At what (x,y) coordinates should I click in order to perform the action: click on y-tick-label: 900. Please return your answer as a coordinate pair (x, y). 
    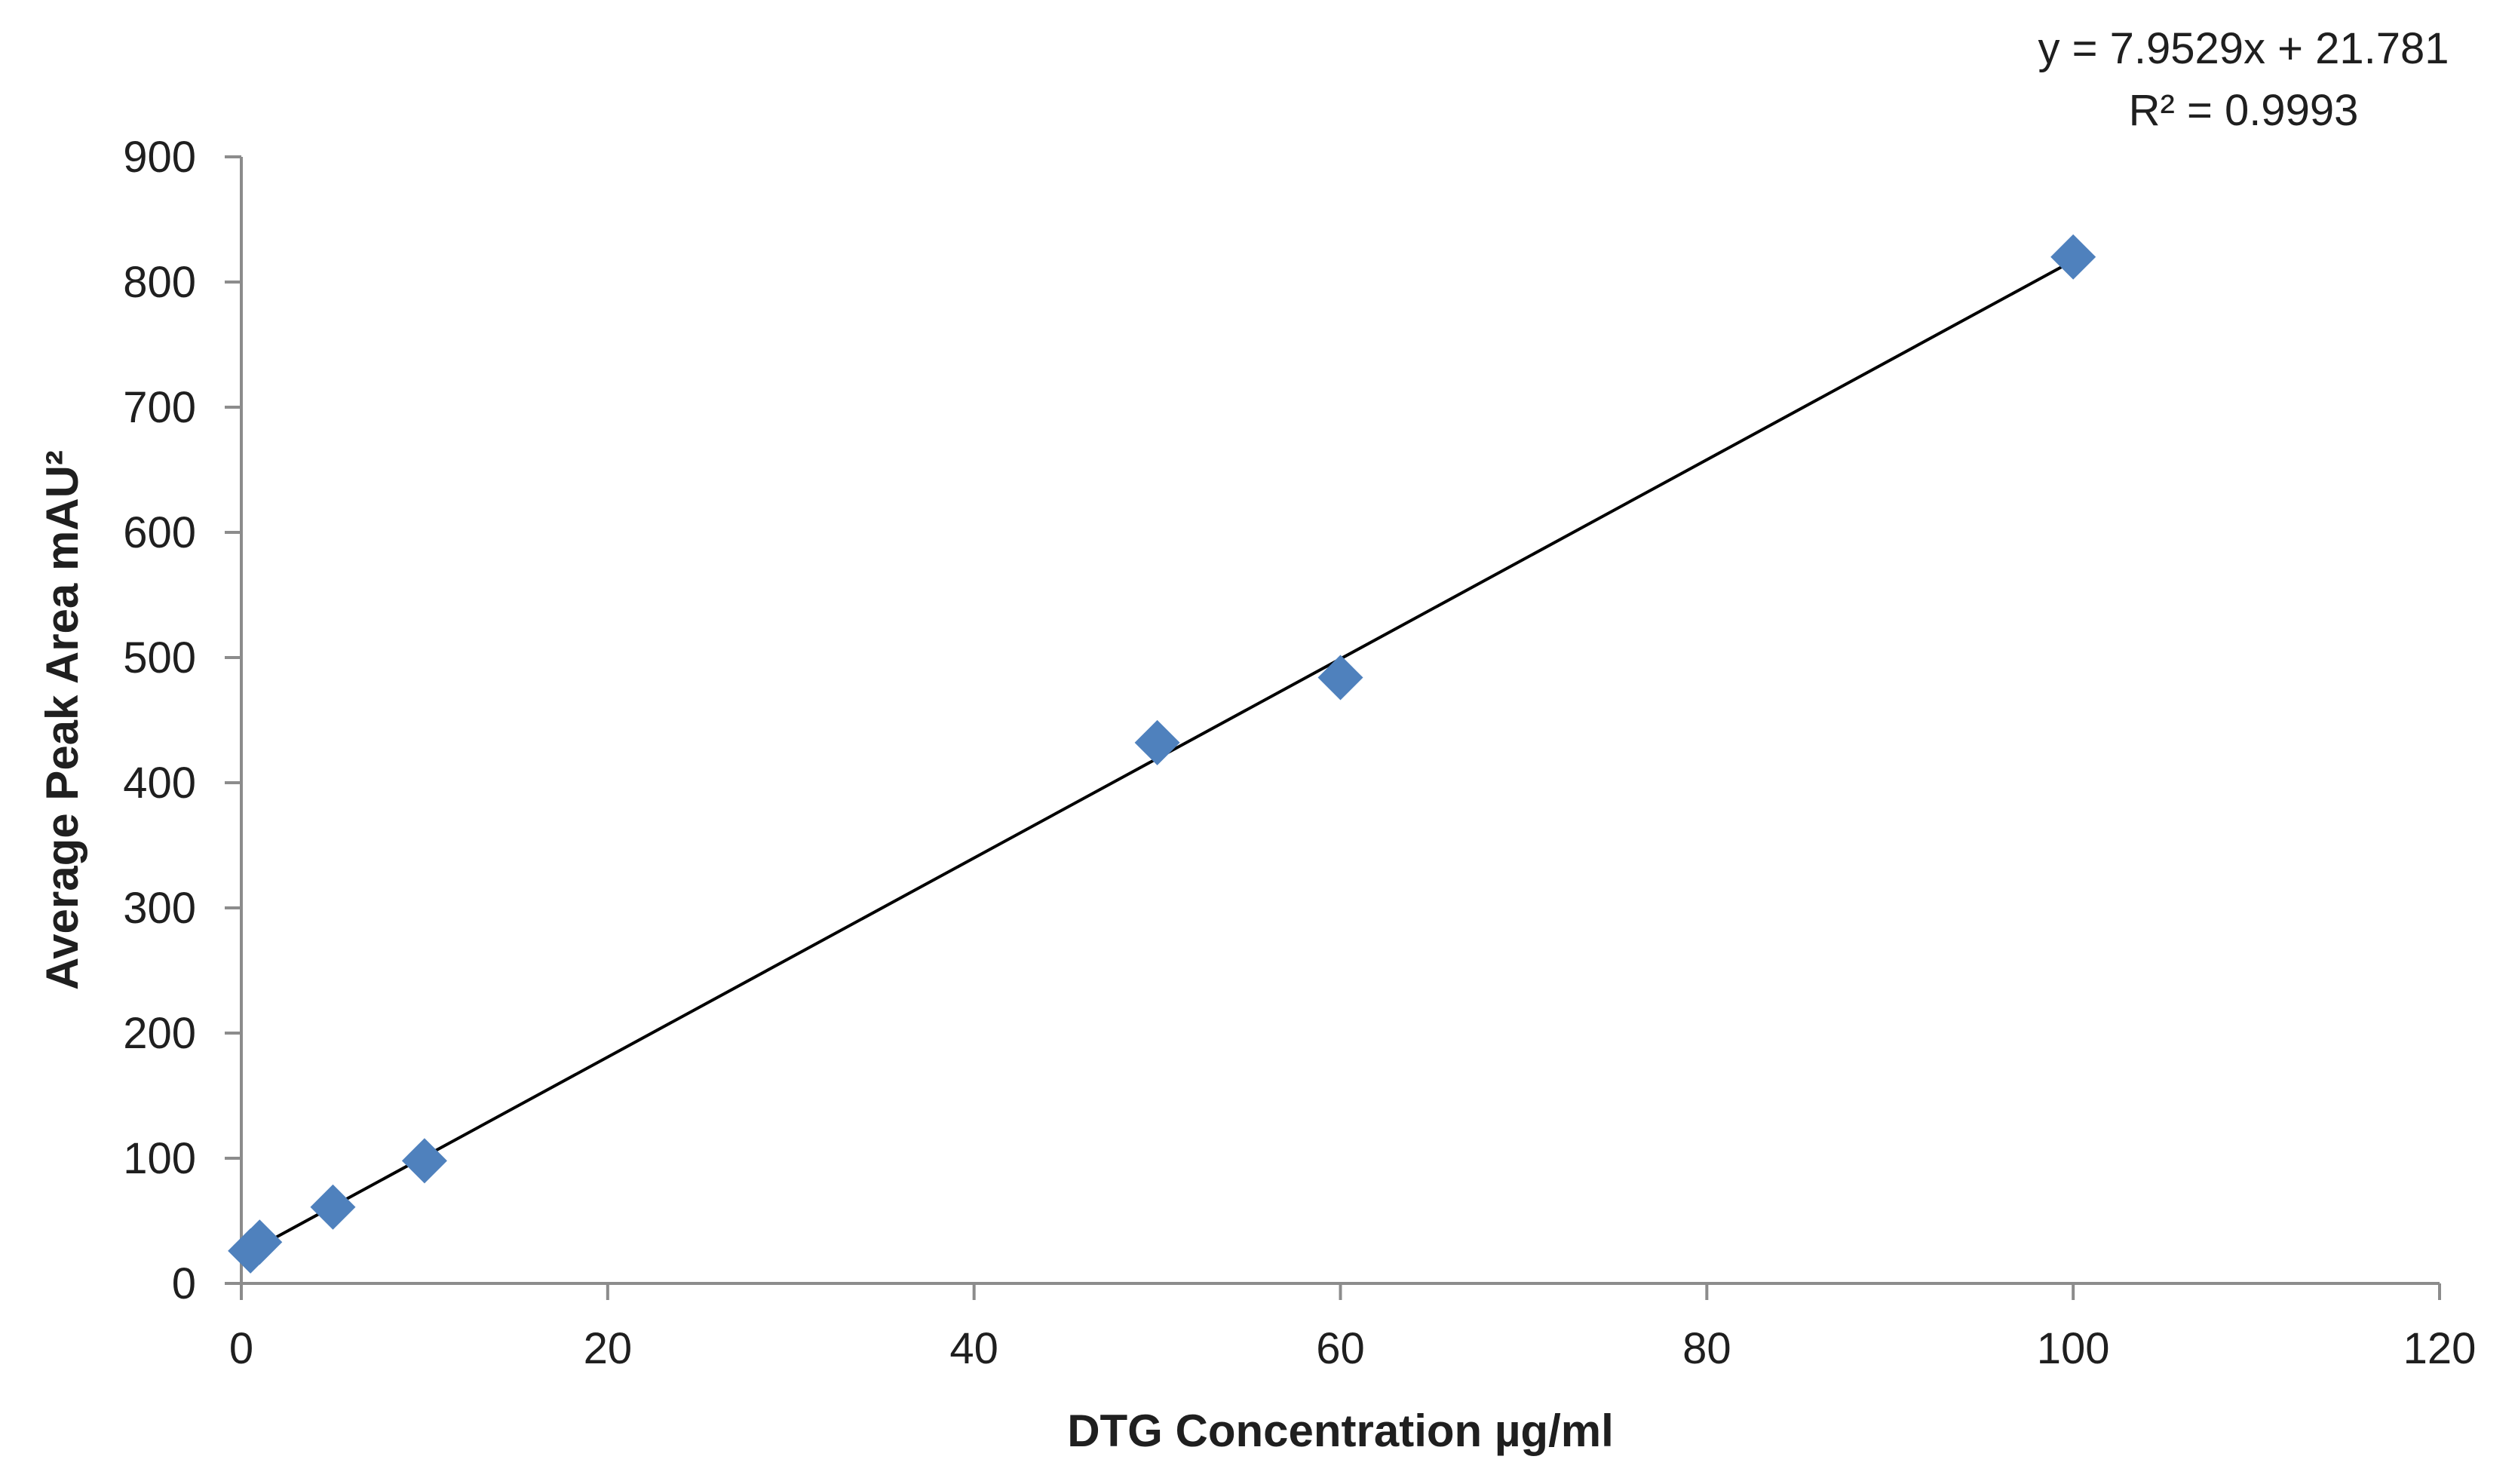
    Looking at the image, I should click on (160, 157).